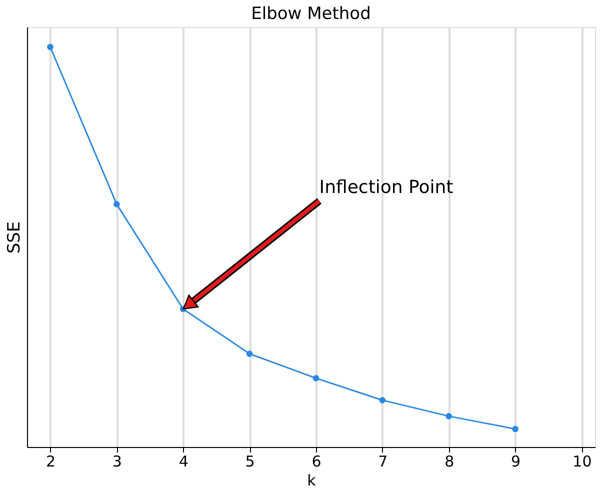 This screenshot has width=600, height=493. I want to click on x-tick-label: 7, so click(383, 461).